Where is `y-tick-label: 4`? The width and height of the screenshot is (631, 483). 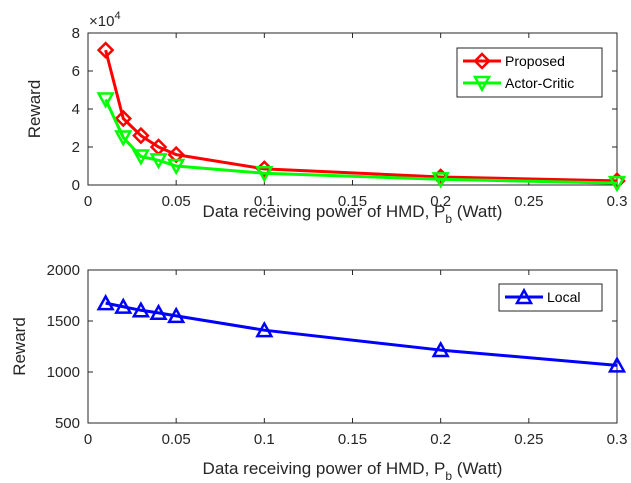
y-tick-label: 4 is located at coordinates (76, 109).